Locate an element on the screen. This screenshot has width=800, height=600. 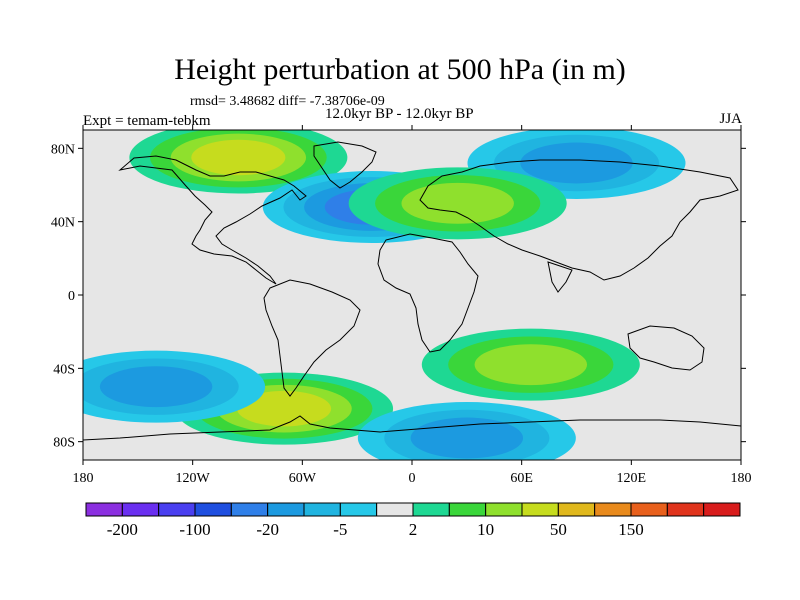
y-tick-label: 80N is located at coordinates (63, 149).